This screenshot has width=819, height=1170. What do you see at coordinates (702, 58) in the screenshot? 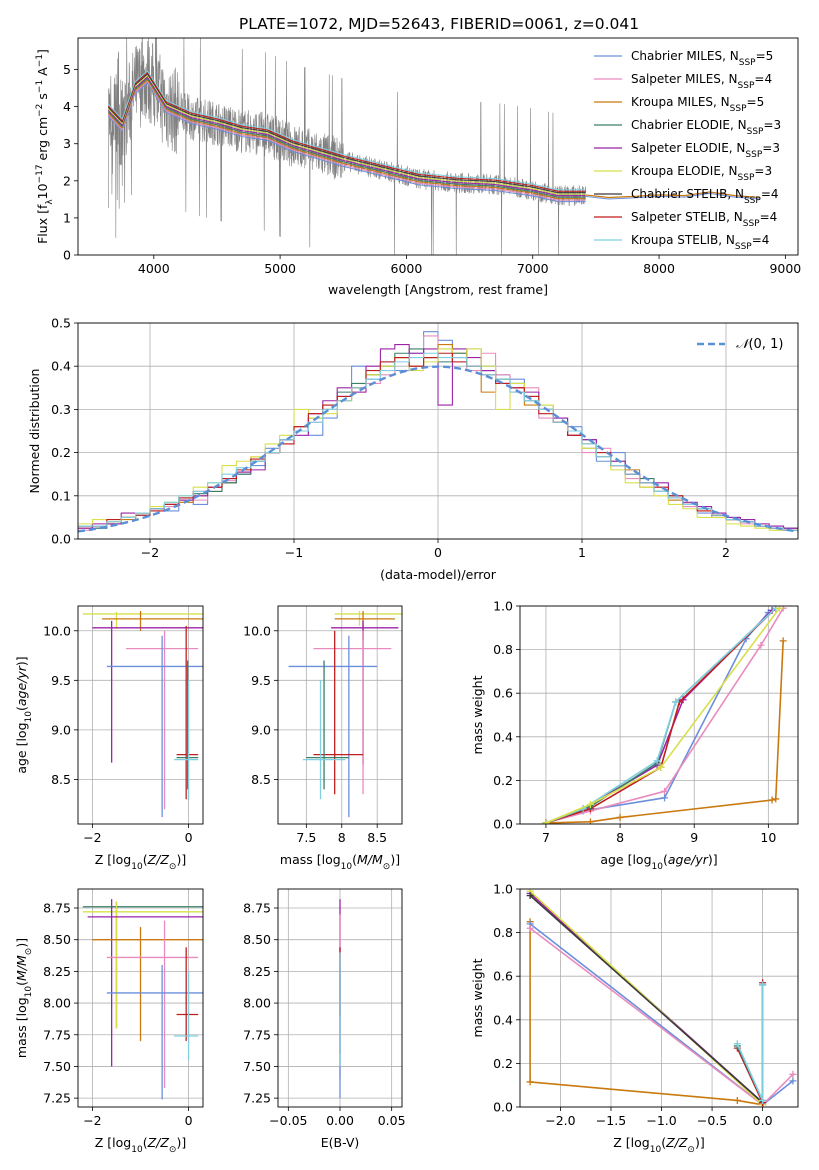
I see `legend-label: Chabrier MILES, NSSP=5` at bounding box center [702, 58].